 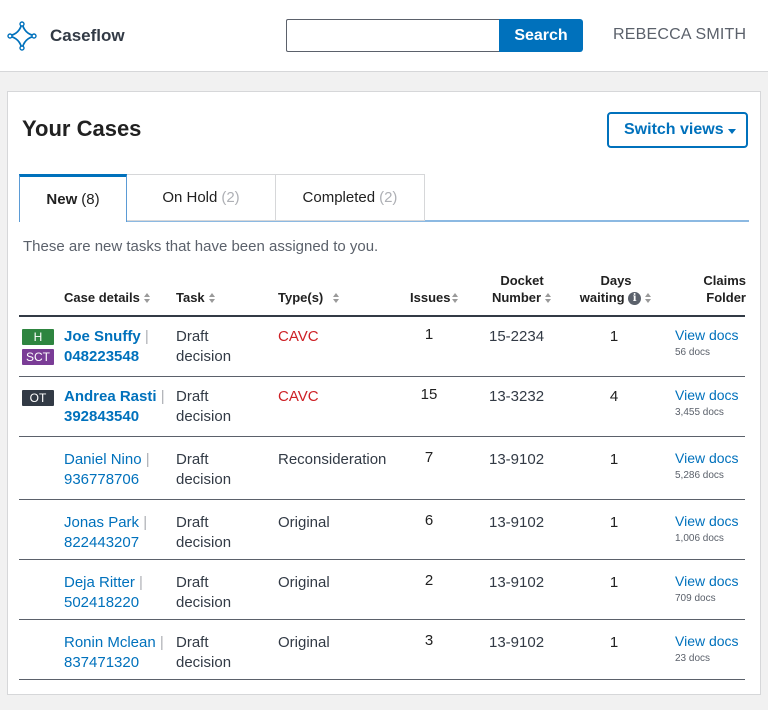 What do you see at coordinates (62, 199) in the screenshot?
I see `tab-label: New` at bounding box center [62, 199].